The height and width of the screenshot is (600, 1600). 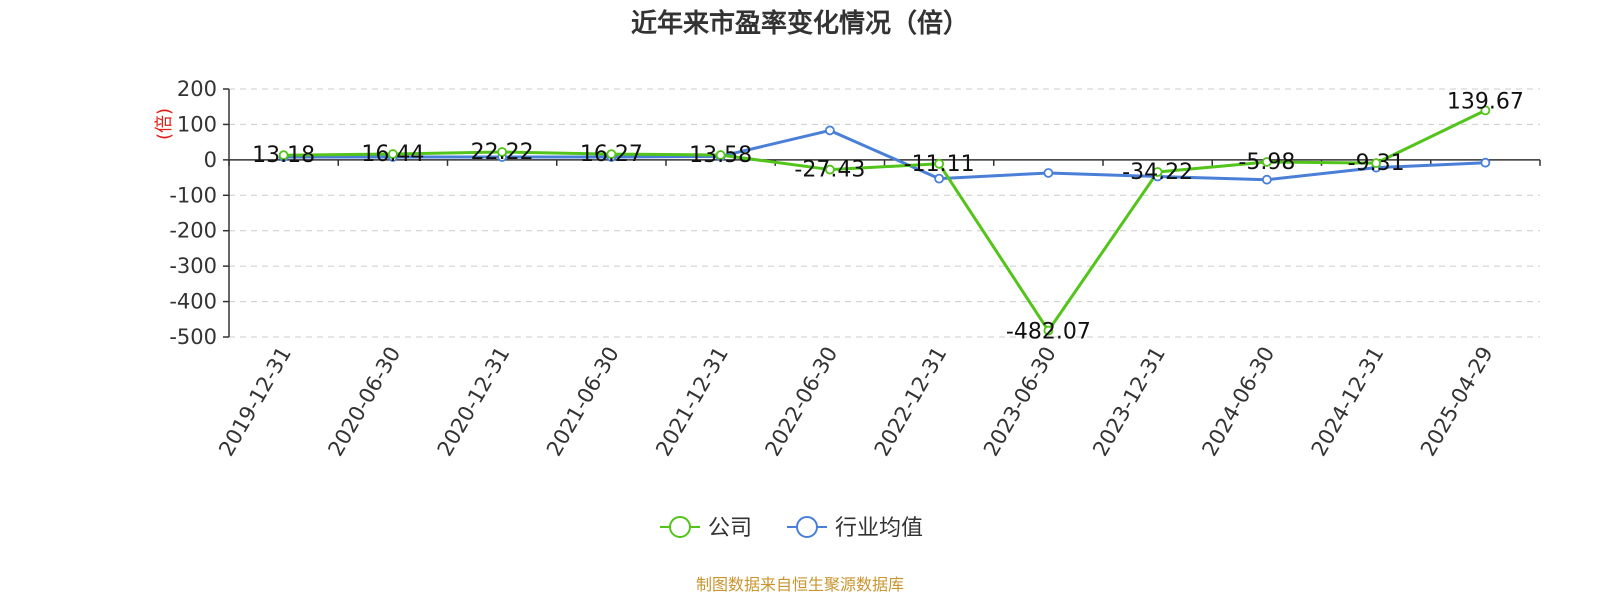 I want to click on x-tick-label: 2022-06-30, so click(x=801, y=402).